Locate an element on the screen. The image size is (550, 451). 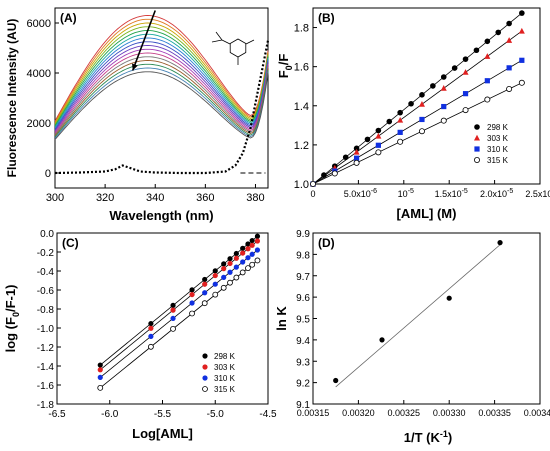
x-tick-label: 0.00320 is located at coordinates (358, 413).